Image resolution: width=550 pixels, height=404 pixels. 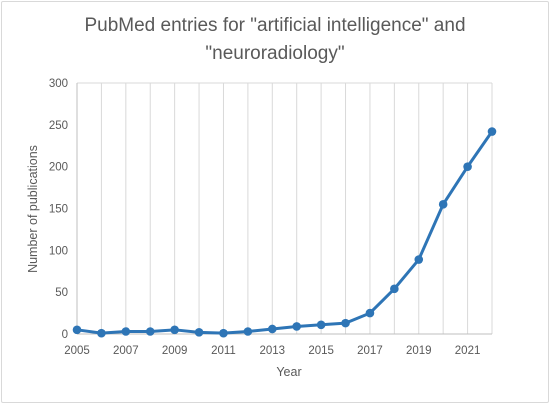 What do you see at coordinates (394, 289) in the screenshot?
I see `data-point-2018` at bounding box center [394, 289].